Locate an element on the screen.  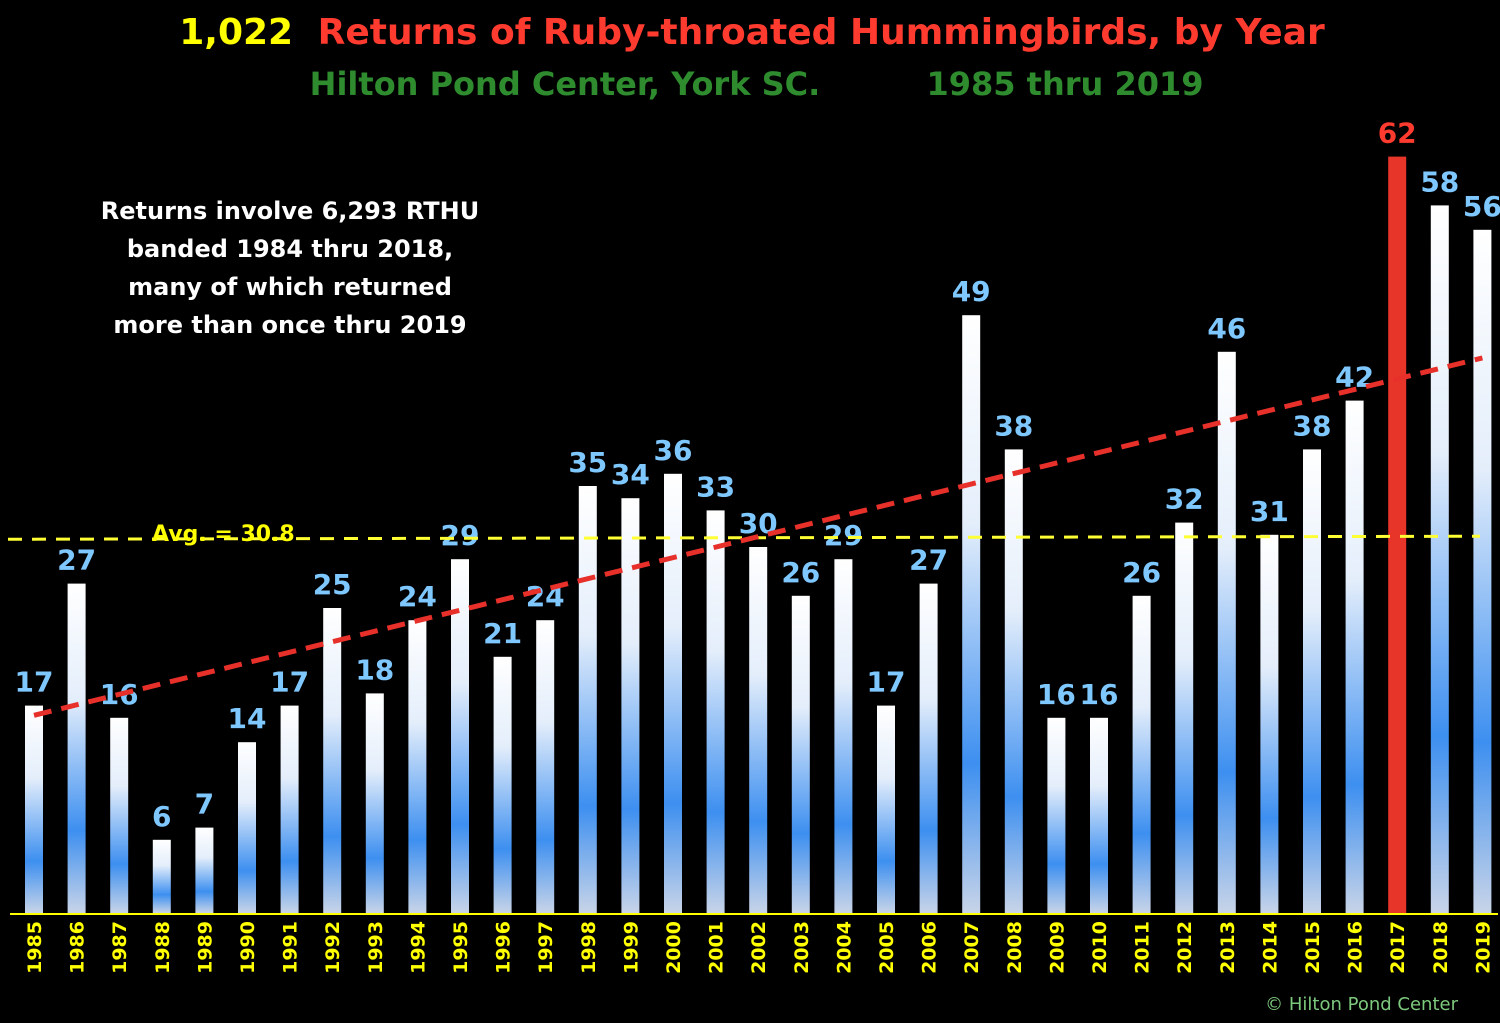
year-label-1992: 1992 is located at coordinates (333, 947).